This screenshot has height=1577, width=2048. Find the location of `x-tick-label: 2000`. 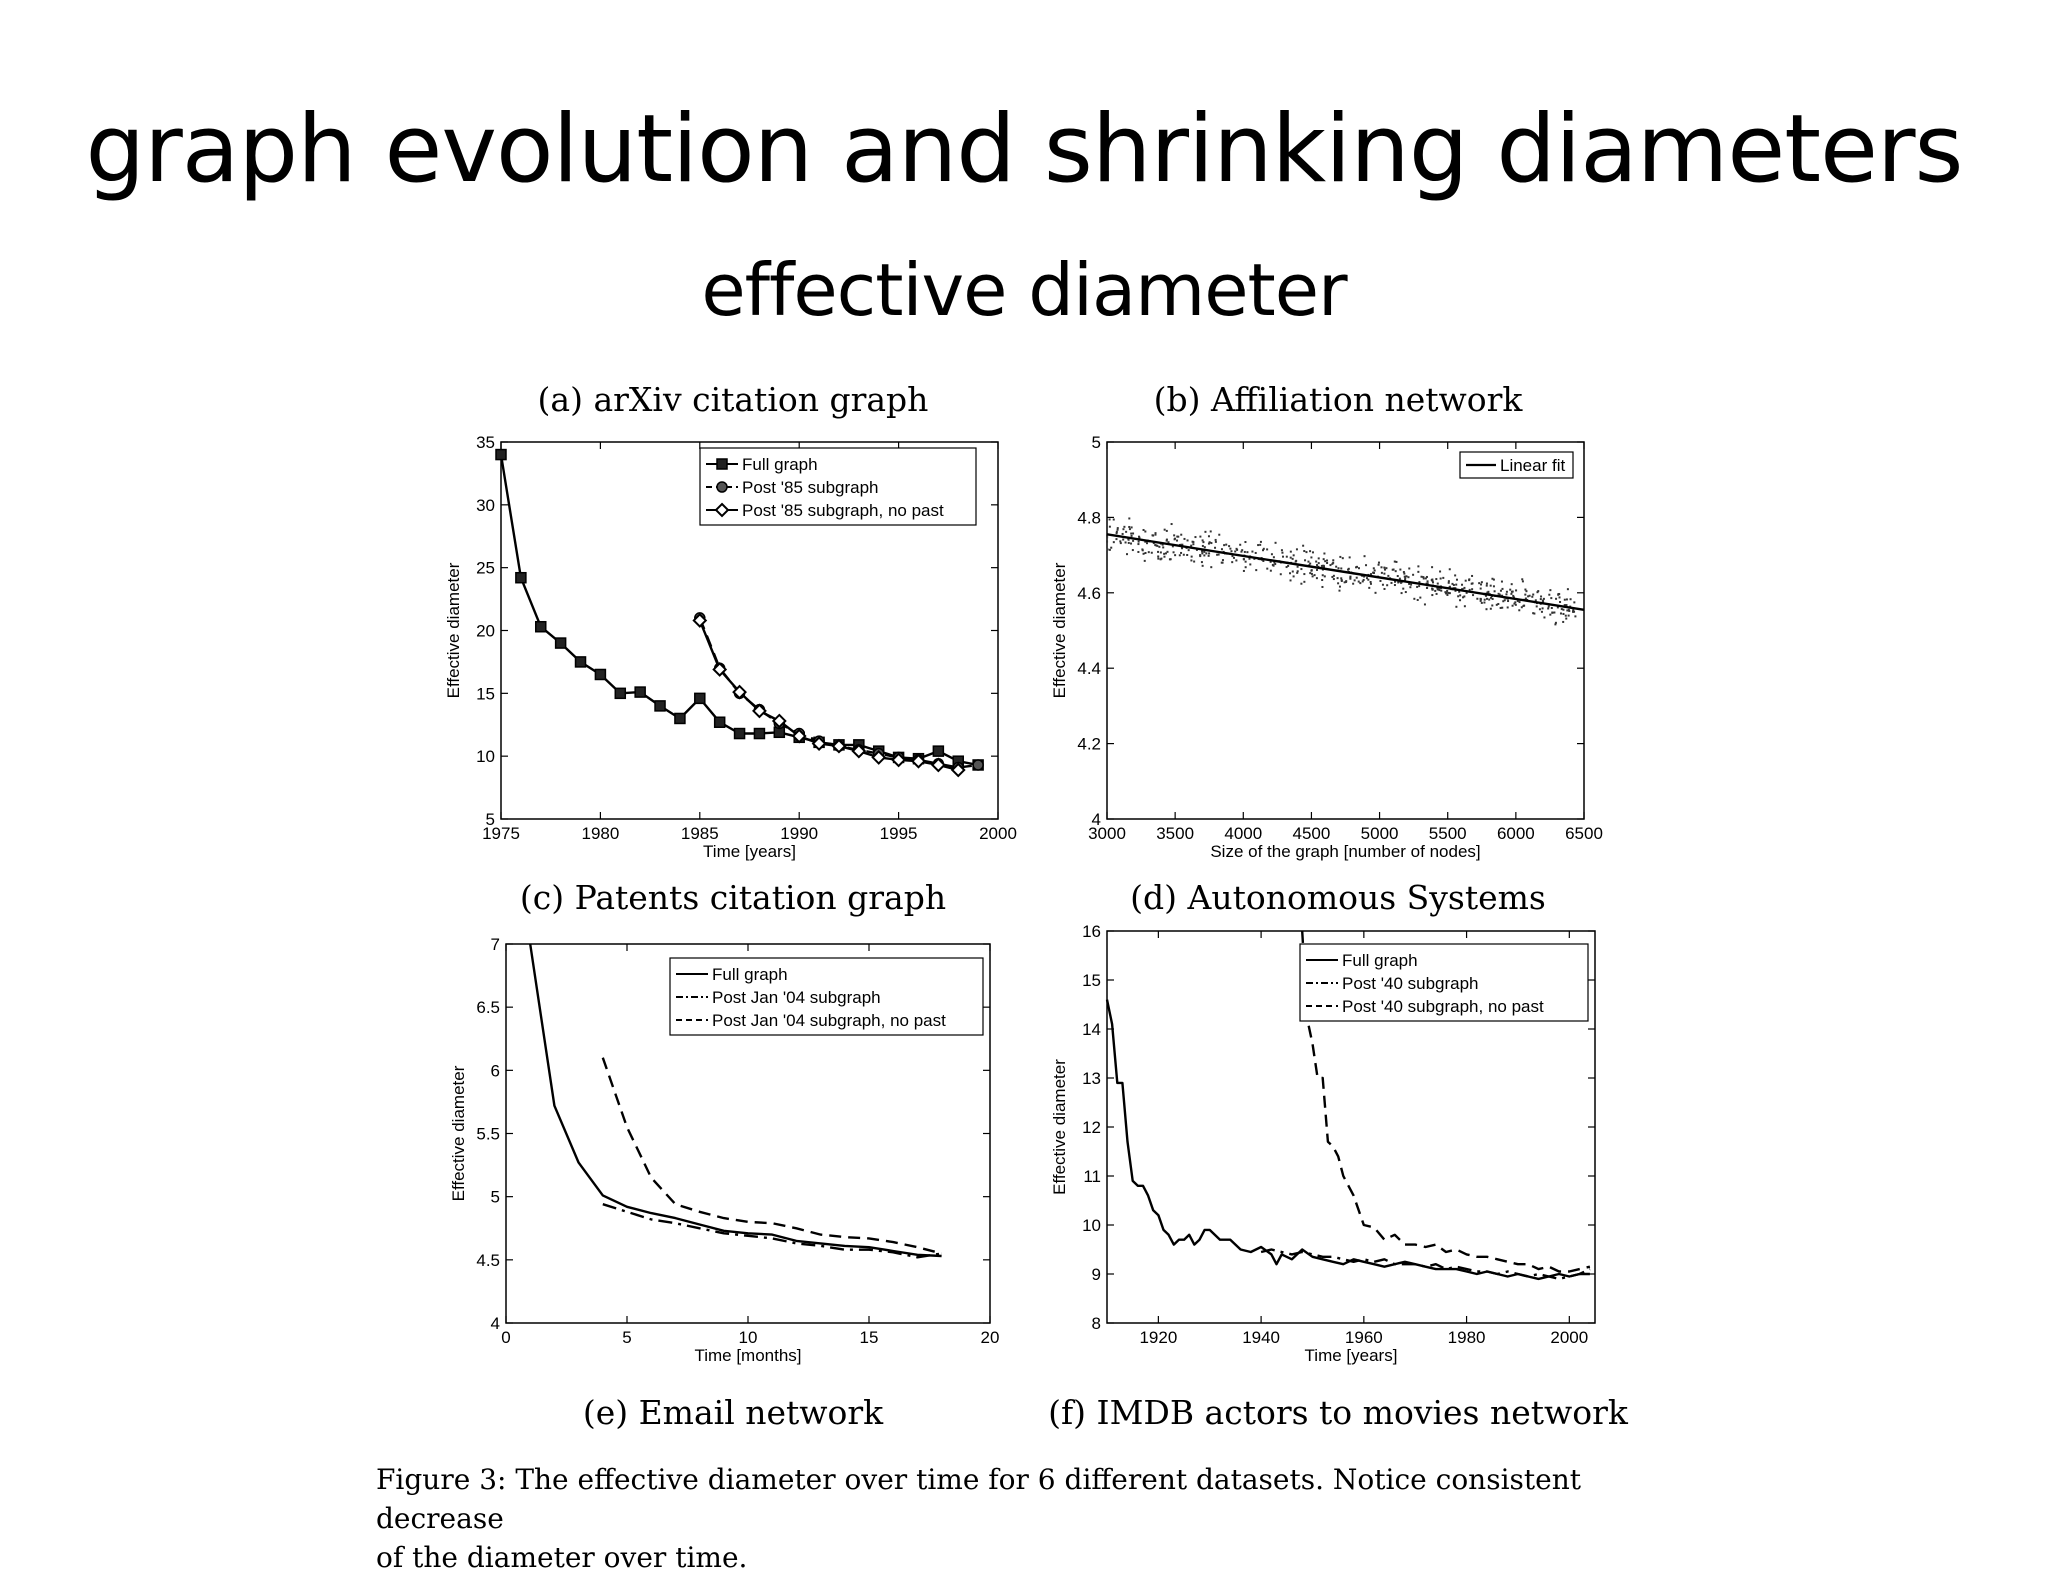

x-tick-label: 2000 is located at coordinates (1569, 1337).